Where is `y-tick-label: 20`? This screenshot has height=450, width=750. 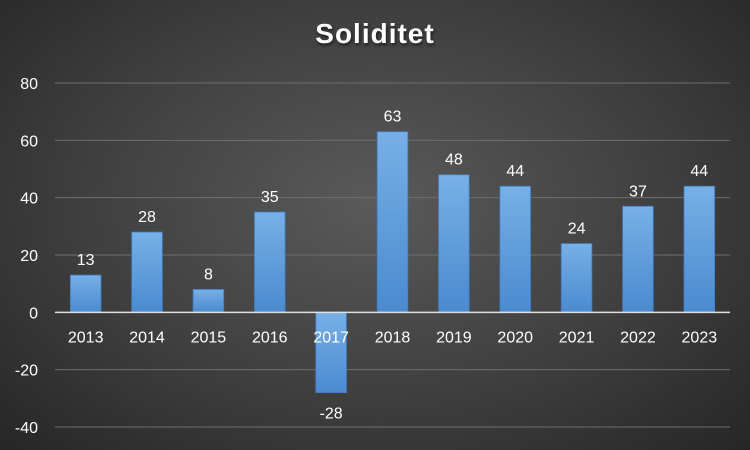 y-tick-label: 20 is located at coordinates (29, 256).